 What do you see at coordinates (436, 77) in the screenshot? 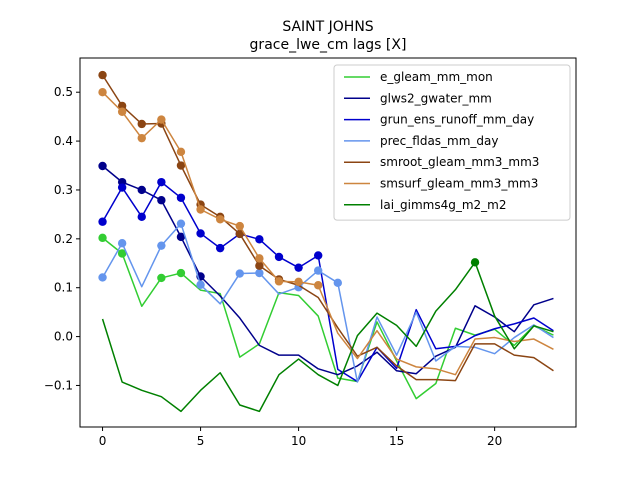
I see `legend-label: e_gleam_mm_mon` at bounding box center [436, 77].